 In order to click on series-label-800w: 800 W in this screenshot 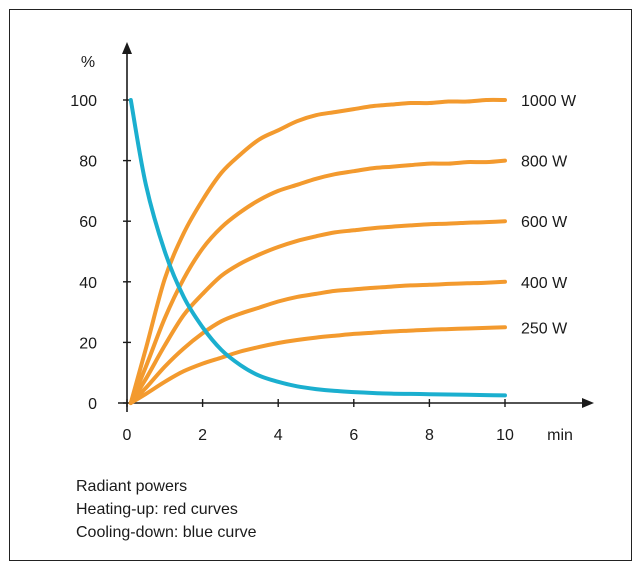, I will do `click(544, 162)`.